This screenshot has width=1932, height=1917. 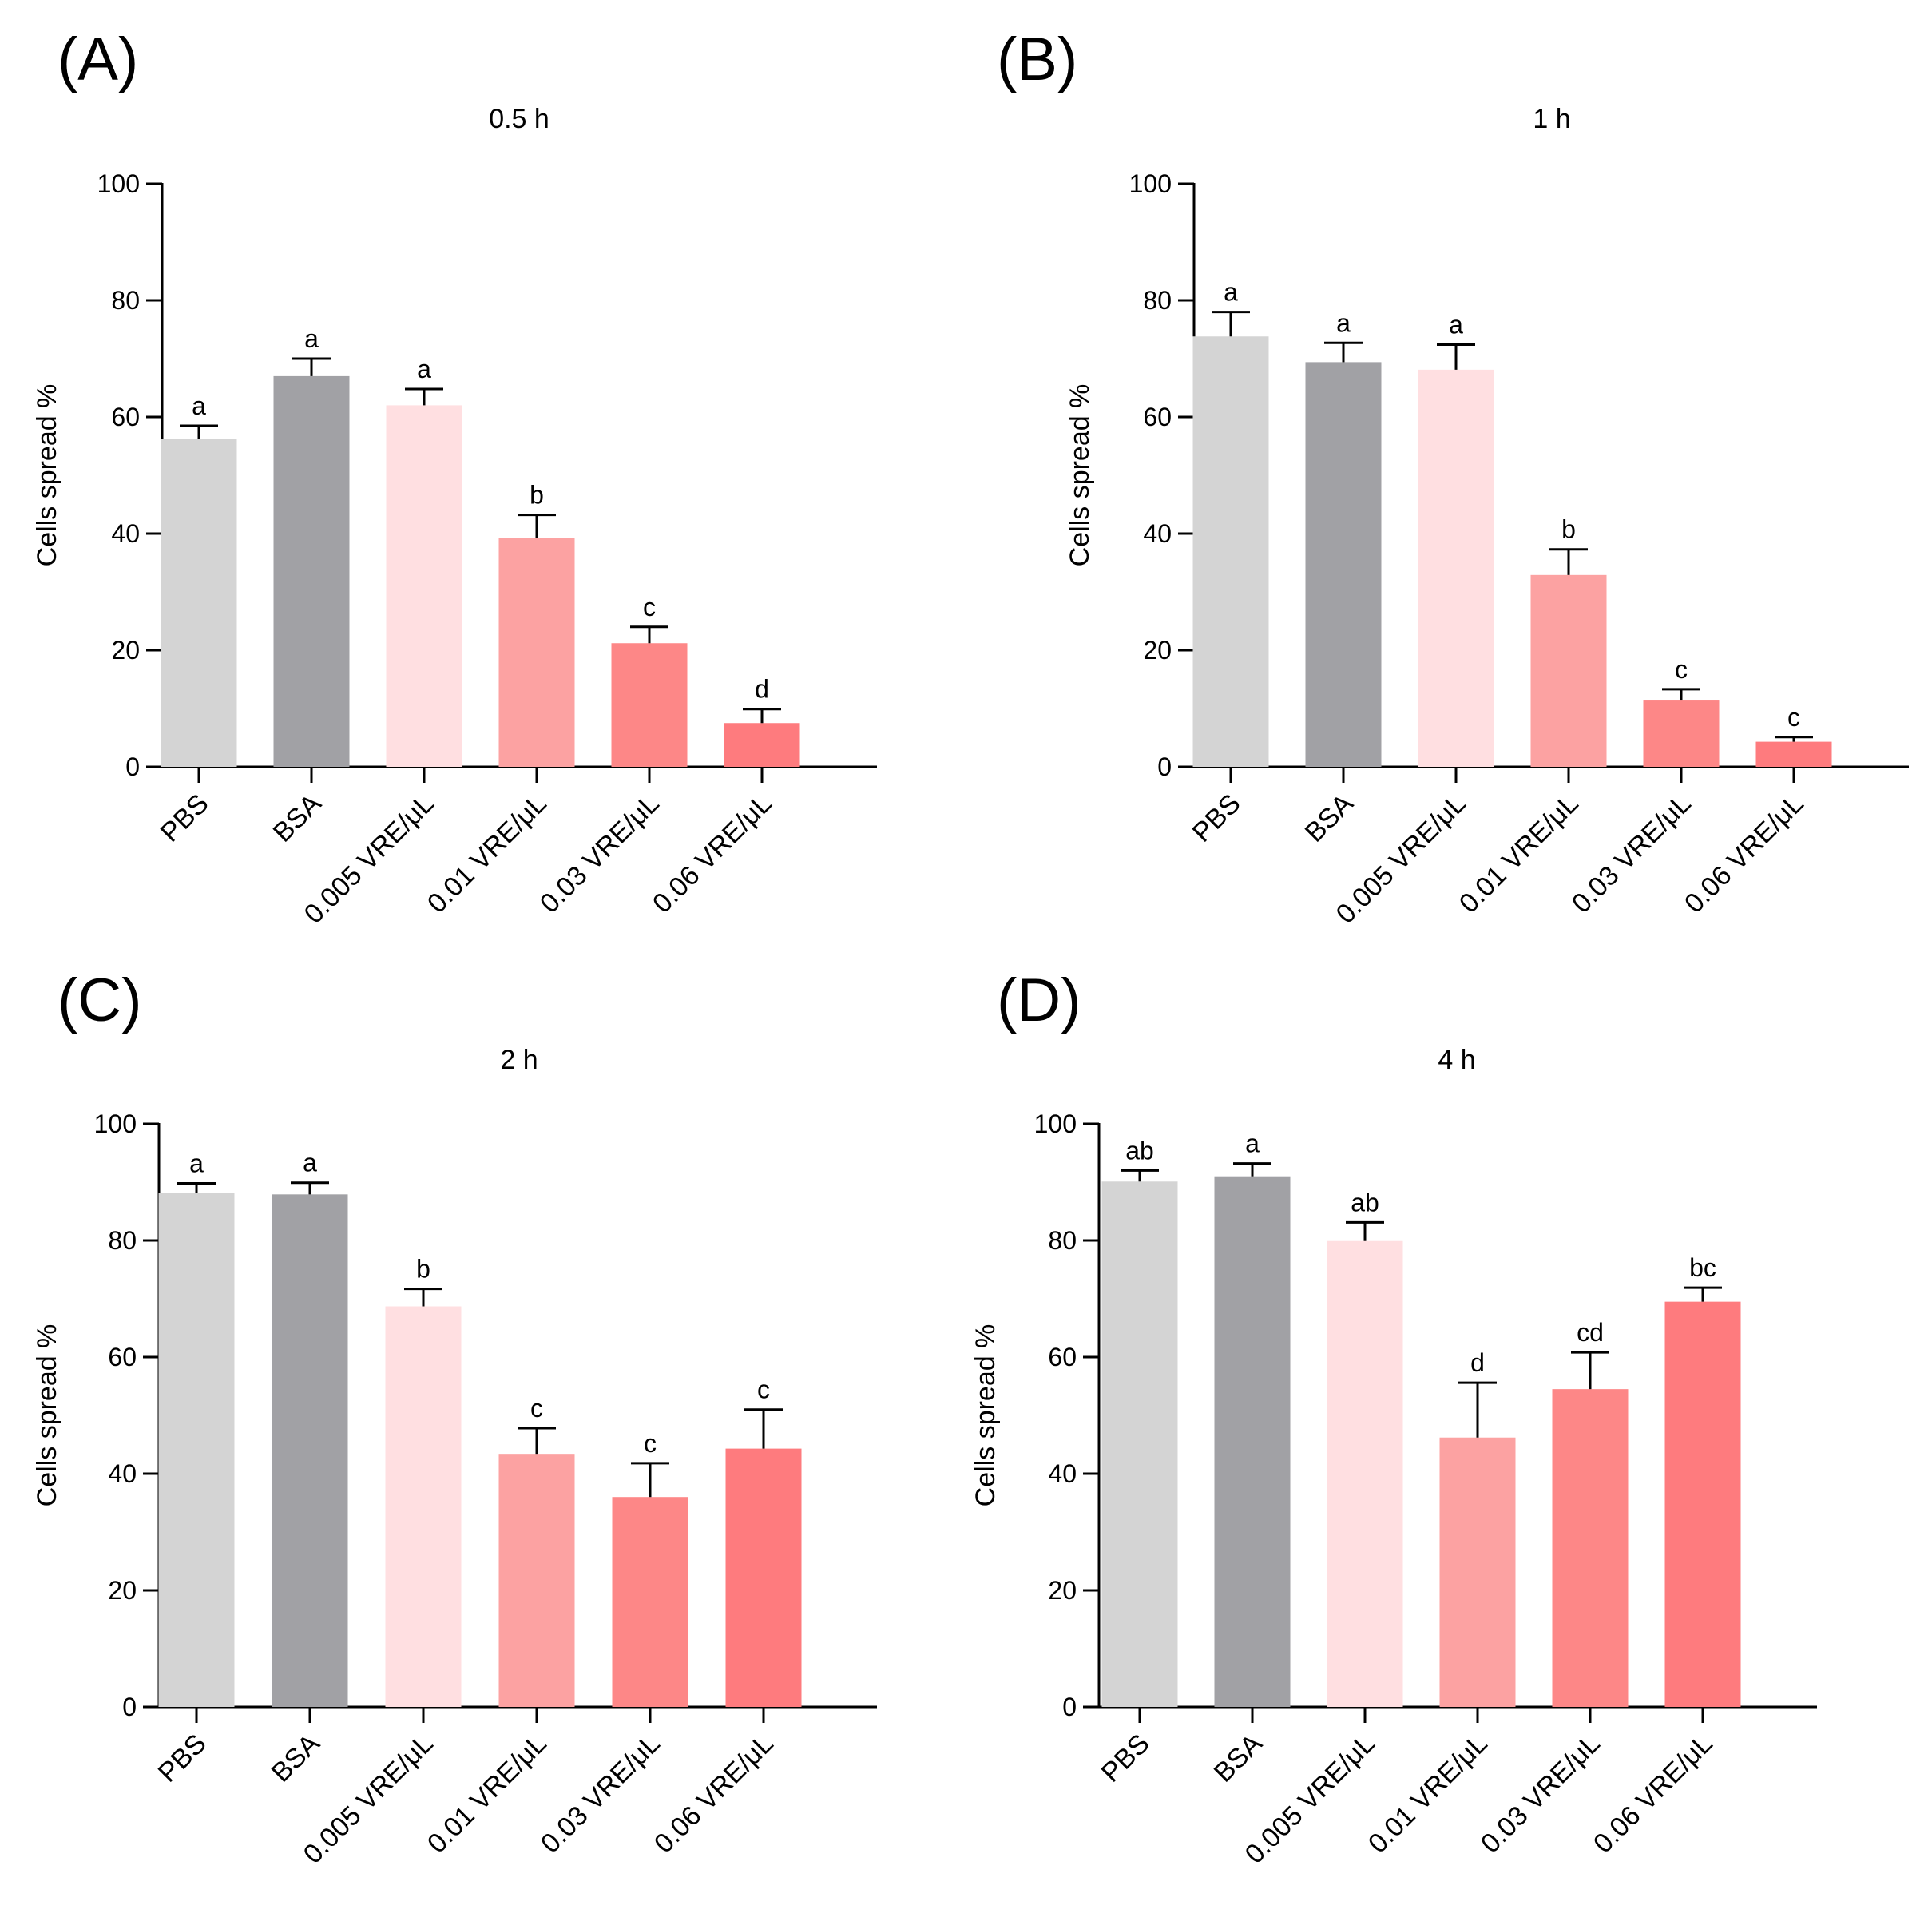 What do you see at coordinates (1037, 59) in the screenshot?
I see `panel-letter: (B)` at bounding box center [1037, 59].